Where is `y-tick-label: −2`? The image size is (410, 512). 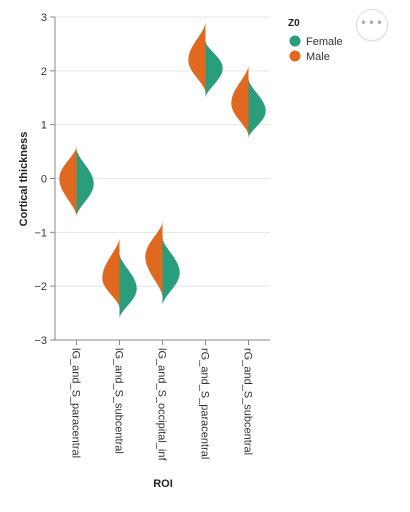 y-tick-label: −2 is located at coordinates (40, 287).